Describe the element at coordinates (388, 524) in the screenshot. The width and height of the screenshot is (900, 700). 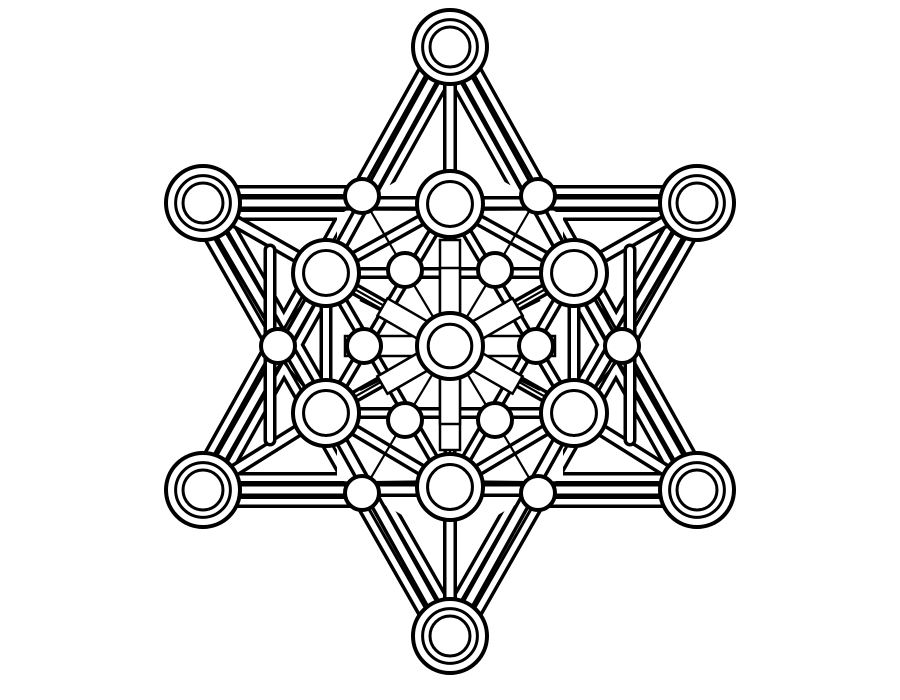
I see `spoke-11-fill` at that location.